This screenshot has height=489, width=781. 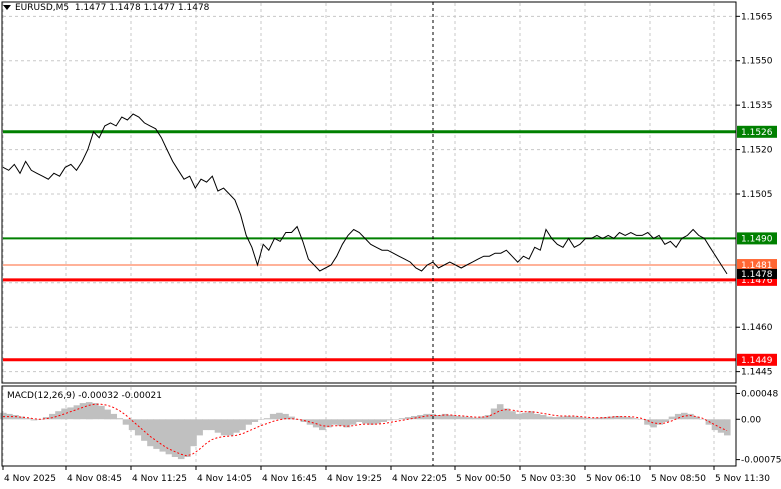 I want to click on macd-tick-label: 0.00, so click(x=751, y=420).